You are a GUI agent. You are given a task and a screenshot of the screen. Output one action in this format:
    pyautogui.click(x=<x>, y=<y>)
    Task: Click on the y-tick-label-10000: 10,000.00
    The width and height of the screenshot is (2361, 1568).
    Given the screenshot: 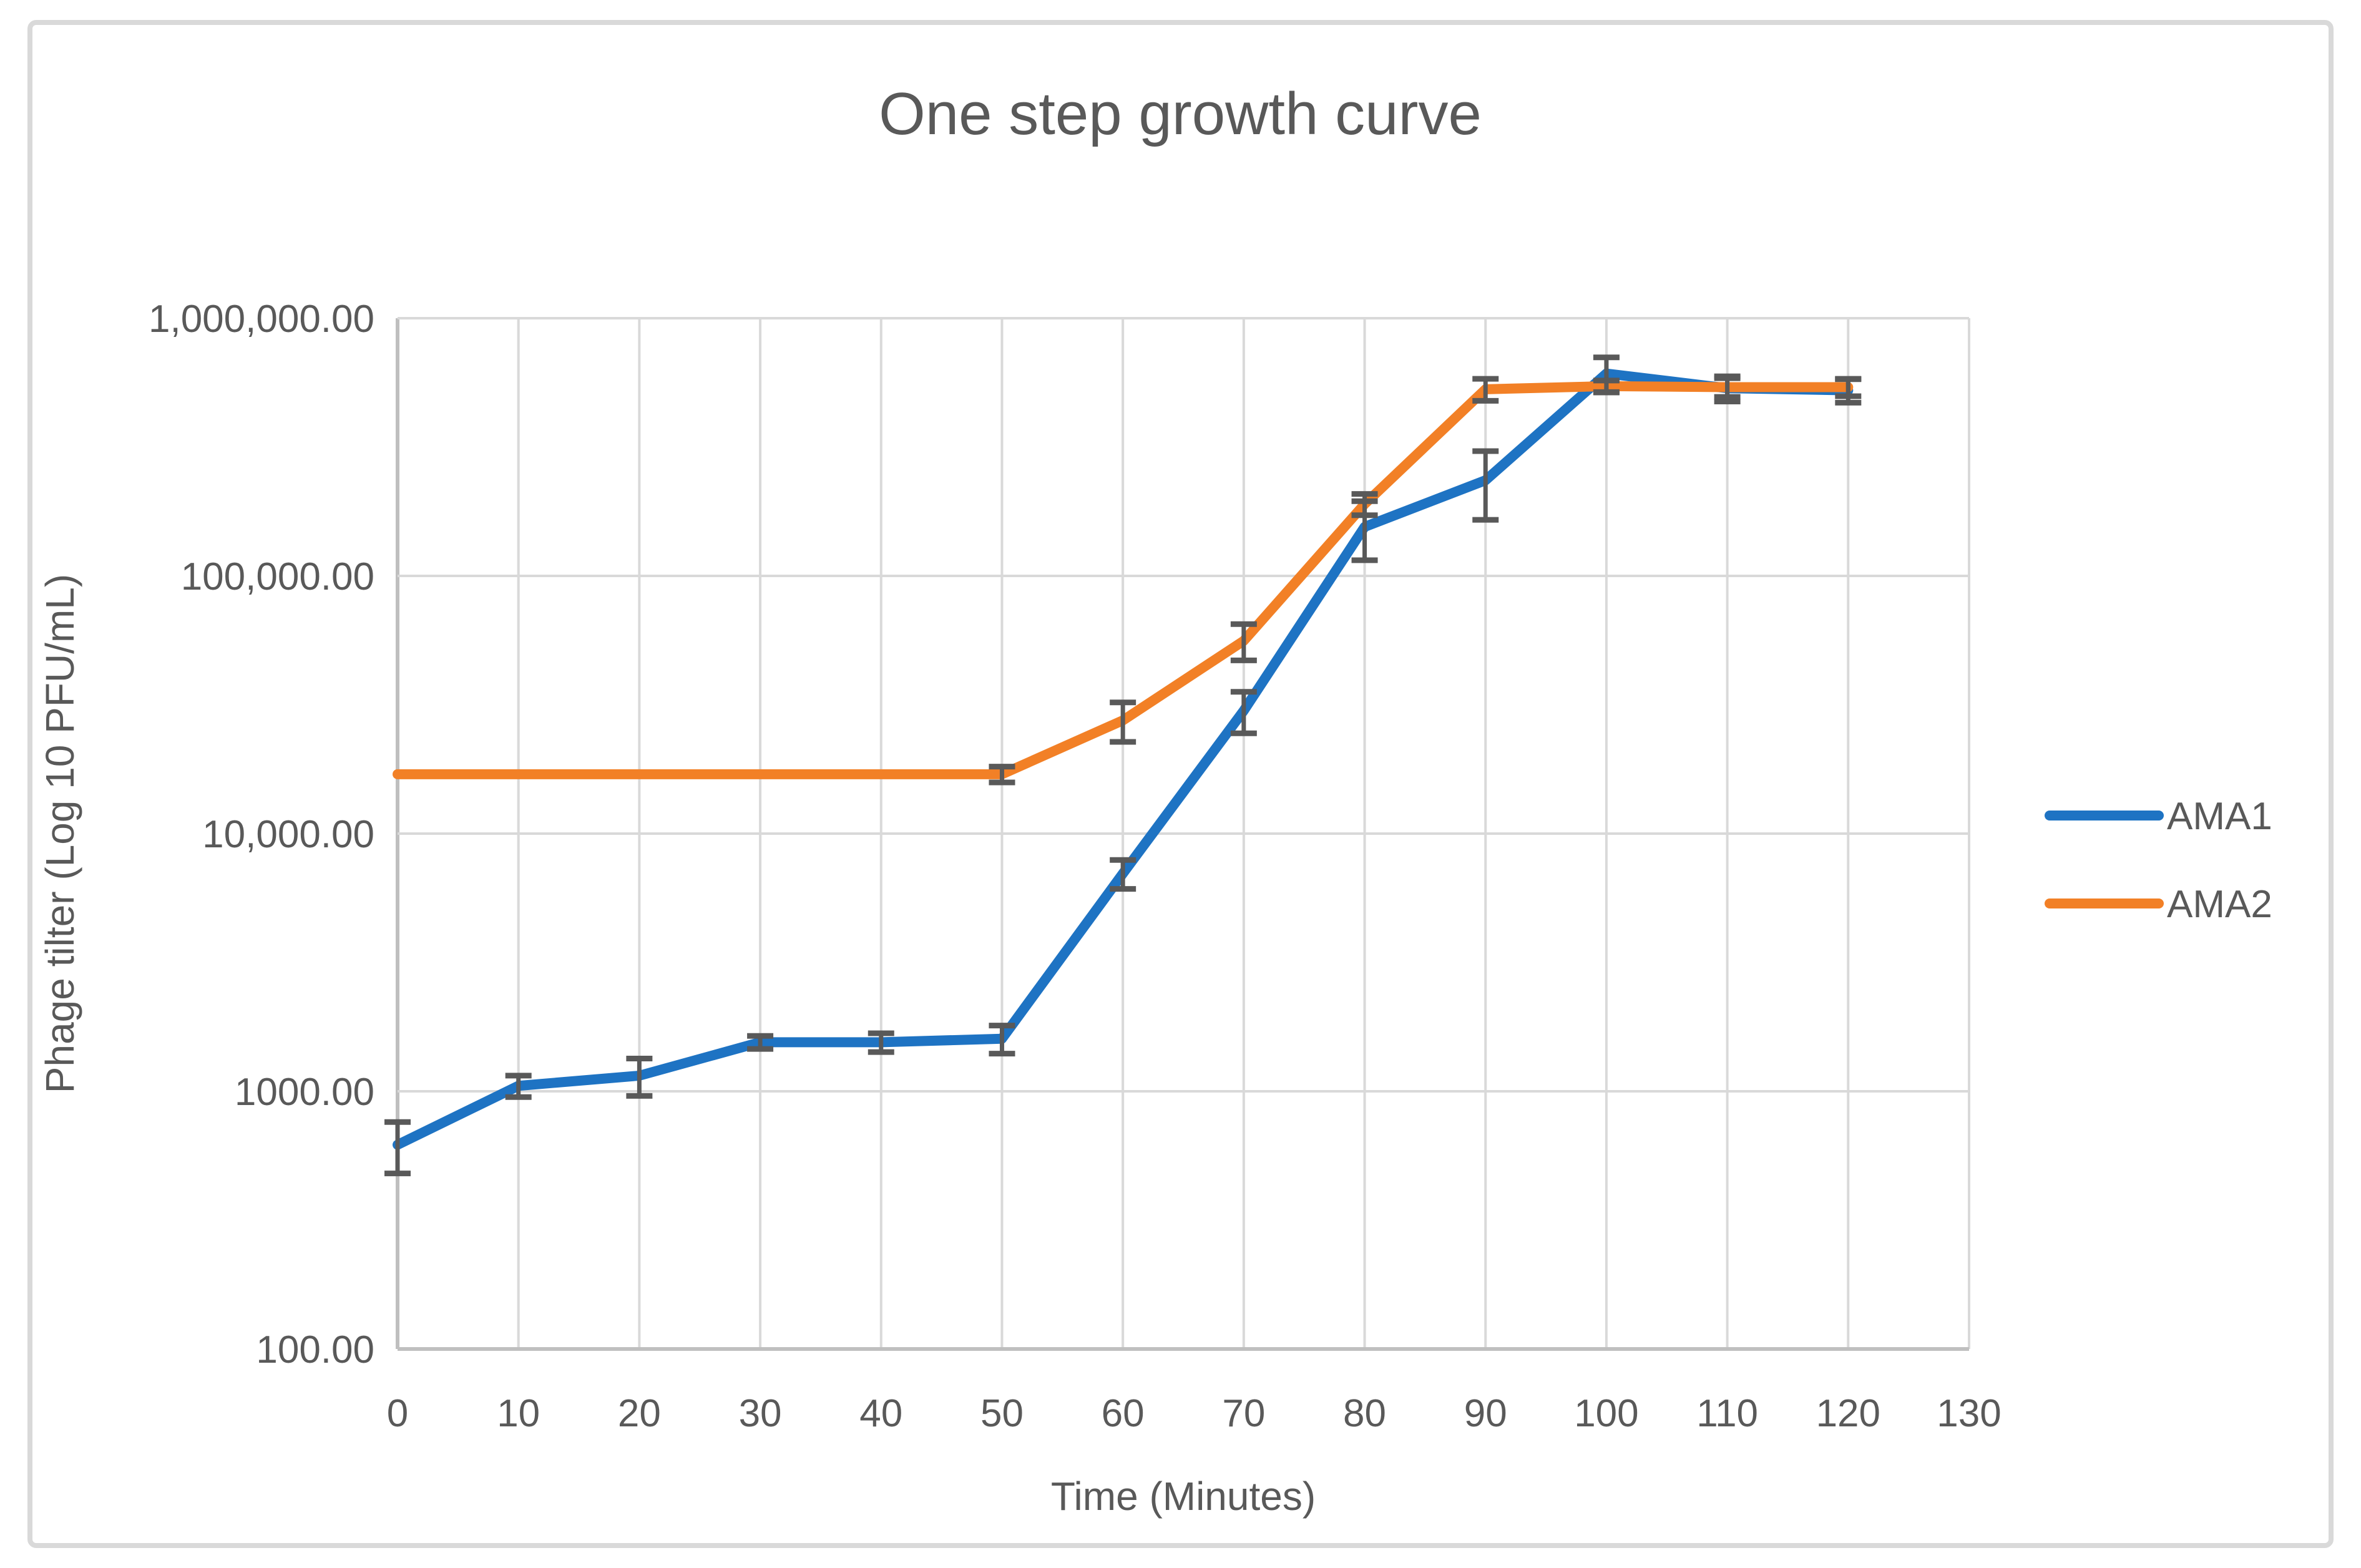 What is the action you would take?
    pyautogui.click(x=288, y=834)
    